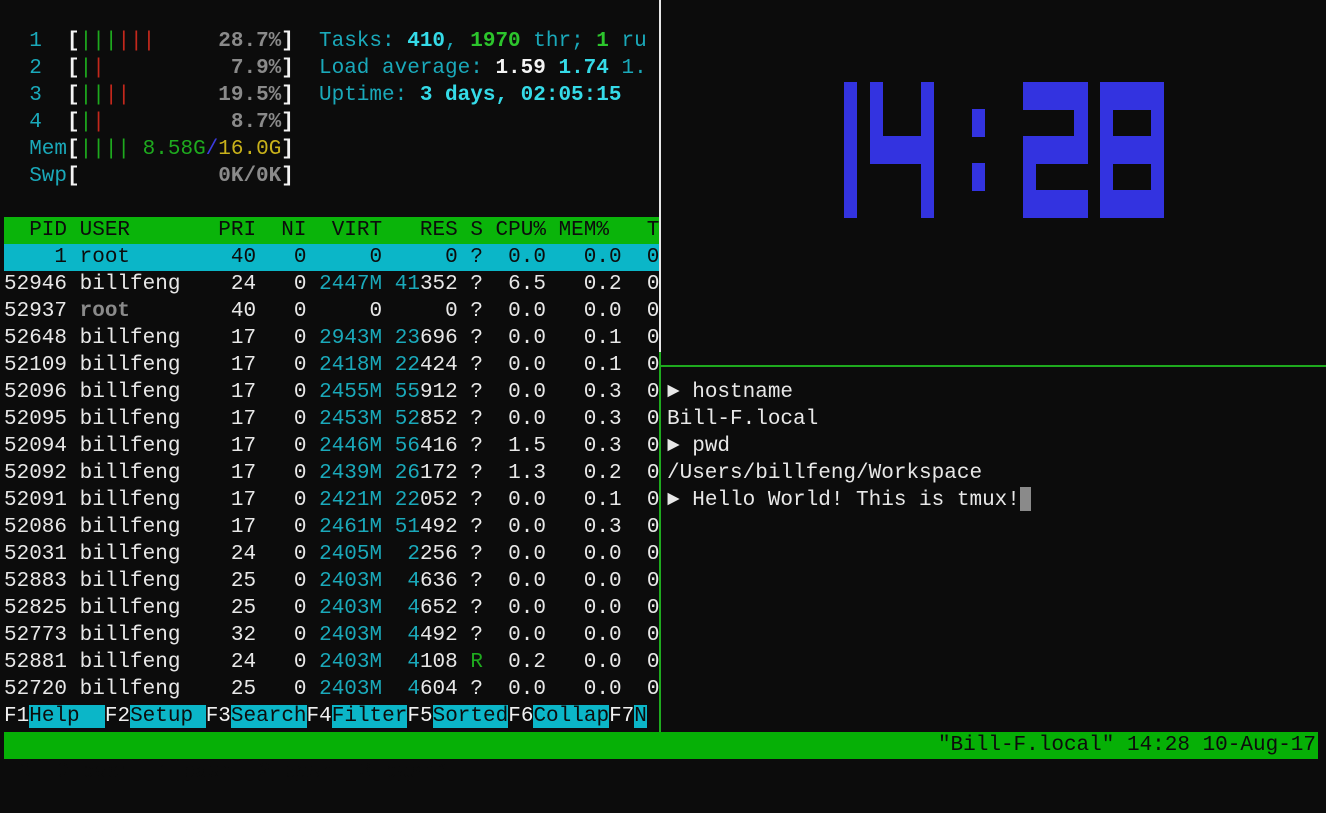 The height and width of the screenshot is (813, 1326). Describe the element at coordinates (25, 772) in the screenshot. I see `session-name: [0]` at that location.